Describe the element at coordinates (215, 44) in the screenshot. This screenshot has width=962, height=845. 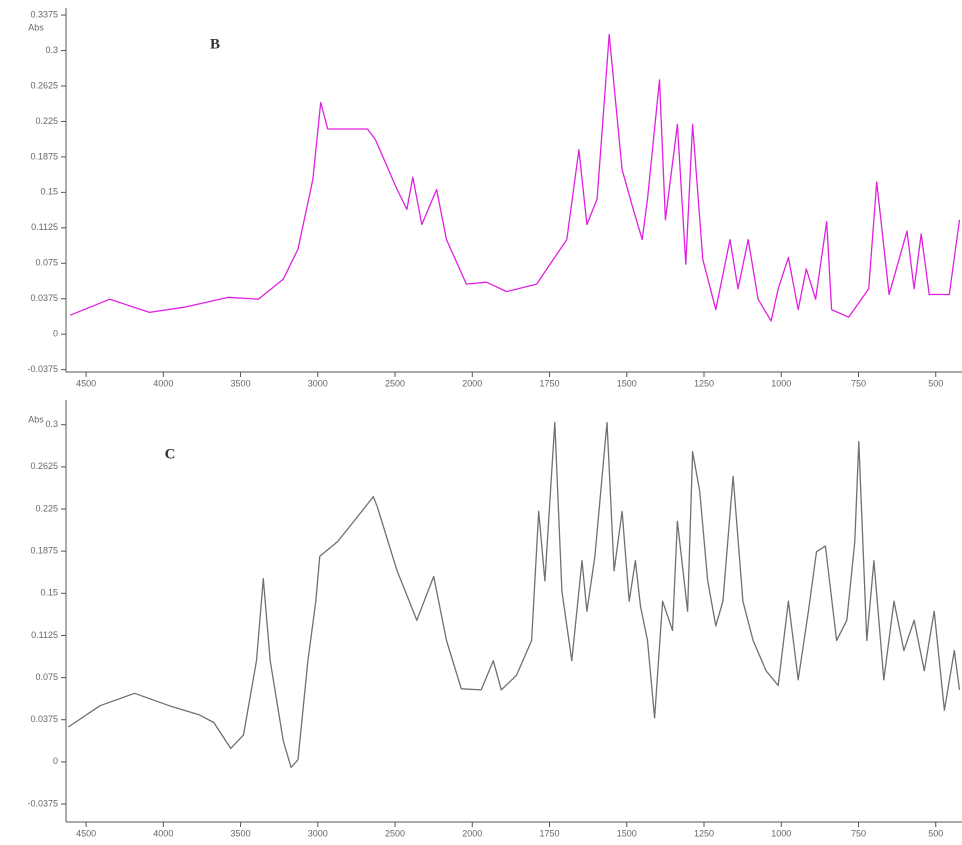
I see `annotation: B` at that location.